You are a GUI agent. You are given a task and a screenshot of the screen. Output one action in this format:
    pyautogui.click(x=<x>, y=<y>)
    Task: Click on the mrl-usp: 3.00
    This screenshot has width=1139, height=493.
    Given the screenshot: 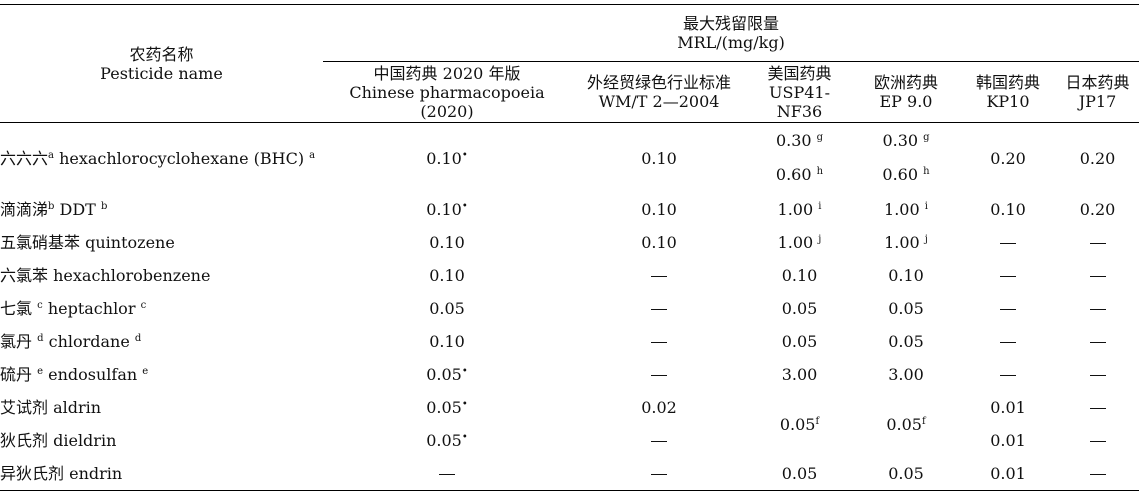 What is the action you would take?
    pyautogui.click(x=799, y=374)
    